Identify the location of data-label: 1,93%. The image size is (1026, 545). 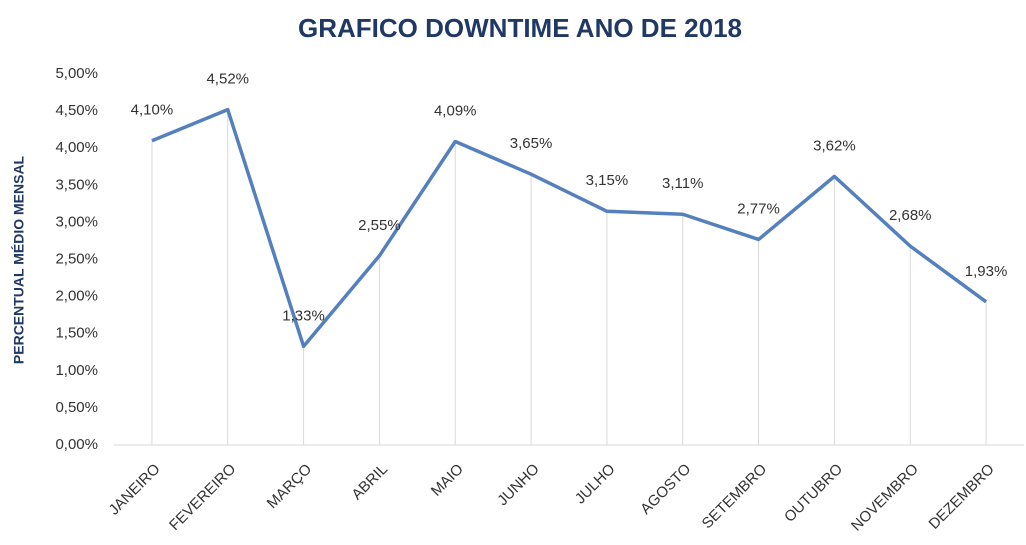
(986, 271).